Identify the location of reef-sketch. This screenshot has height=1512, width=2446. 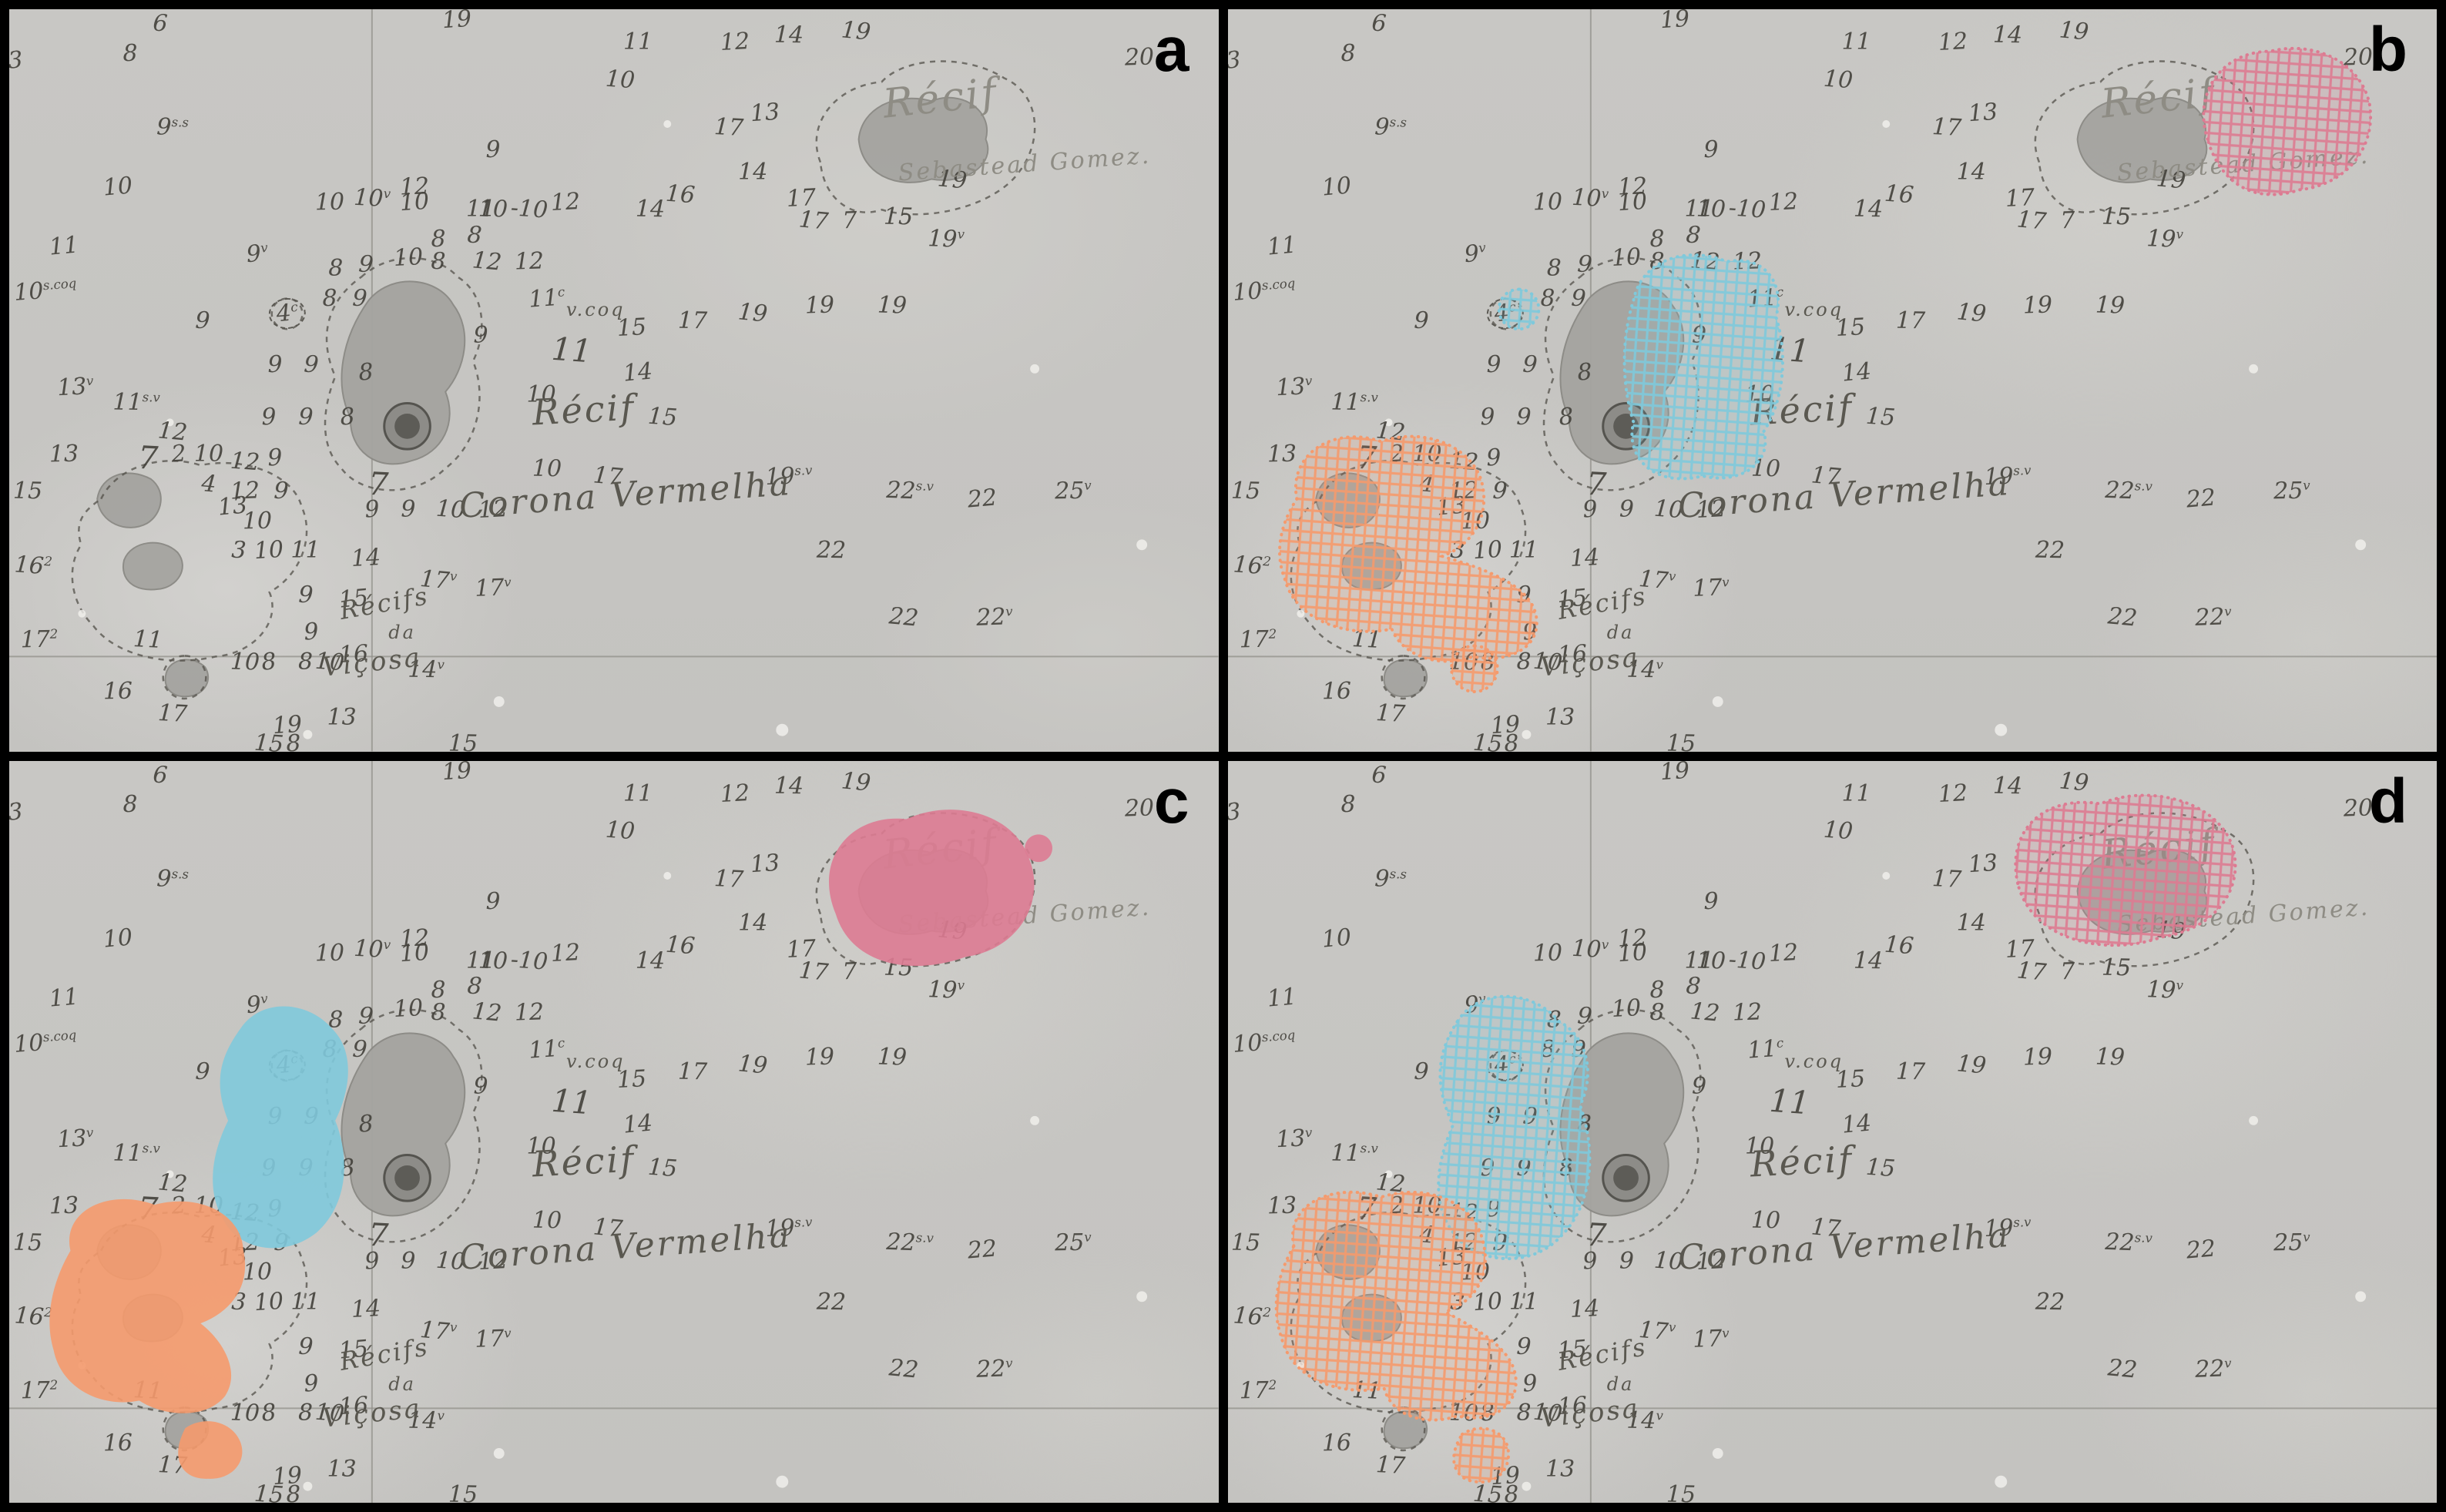
(1348, 1252).